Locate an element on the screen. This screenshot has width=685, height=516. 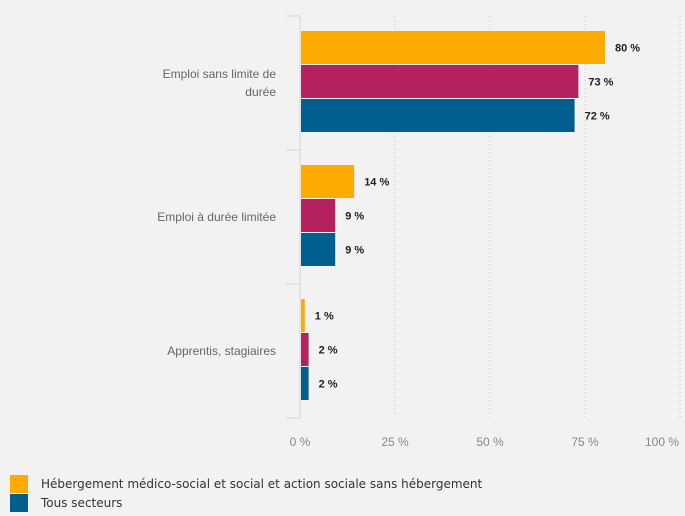
data-label-series-2-category-1: 9 % is located at coordinates (354, 251).